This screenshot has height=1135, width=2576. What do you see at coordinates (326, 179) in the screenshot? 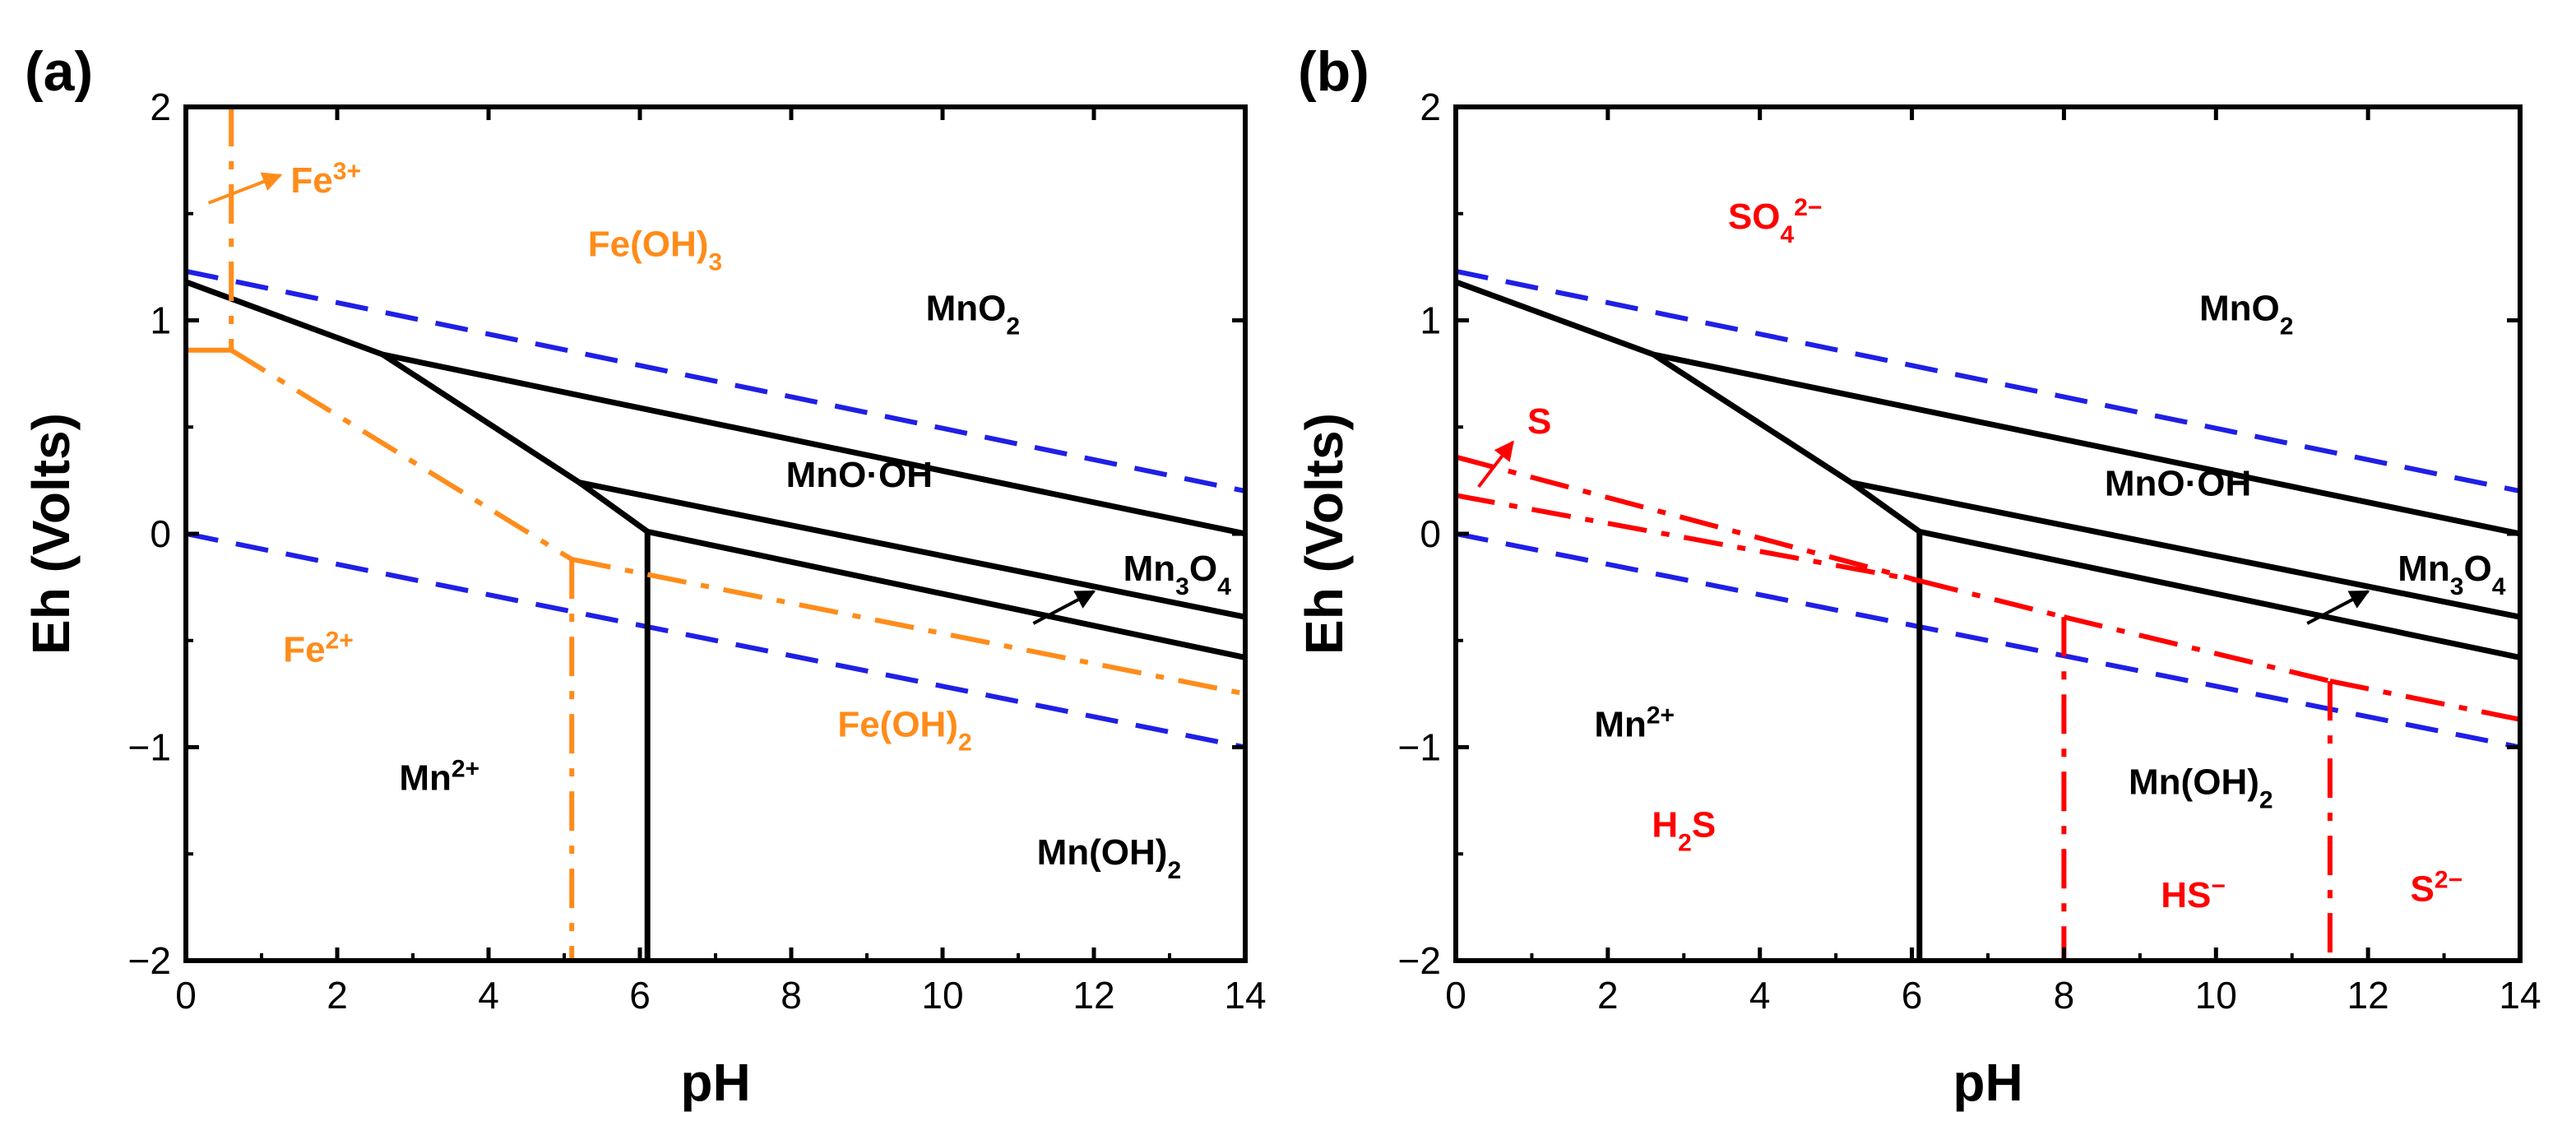
I see `region-label: Fe3+` at bounding box center [326, 179].